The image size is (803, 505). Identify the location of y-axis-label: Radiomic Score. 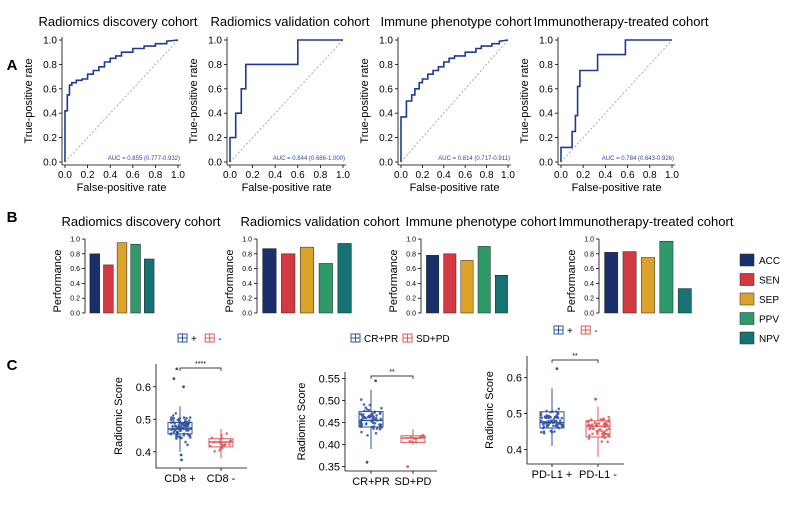
(302, 422).